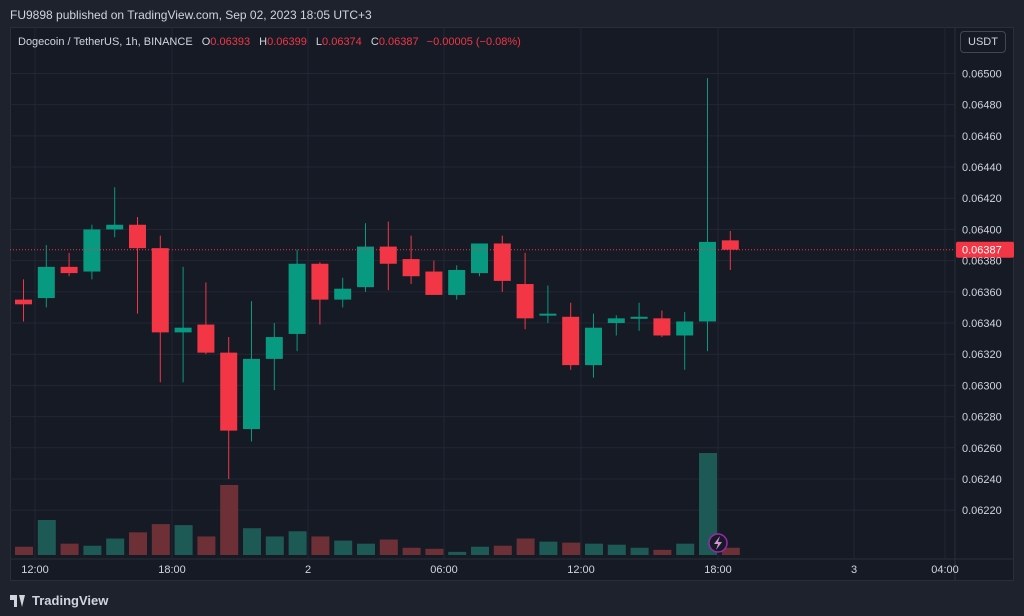 This screenshot has width=1024, height=616. What do you see at coordinates (982, 511) in the screenshot?
I see `price-tick-label: 0.06220` at bounding box center [982, 511].